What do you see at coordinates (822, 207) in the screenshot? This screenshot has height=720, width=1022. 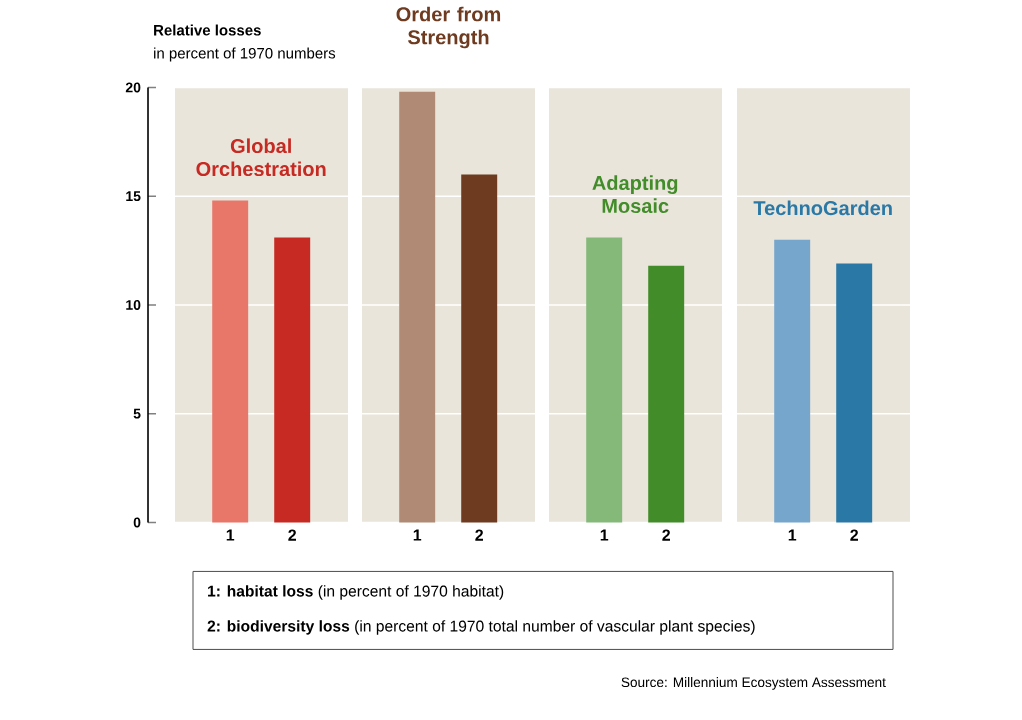 I see `text: TechnoGarden` at bounding box center [822, 207].